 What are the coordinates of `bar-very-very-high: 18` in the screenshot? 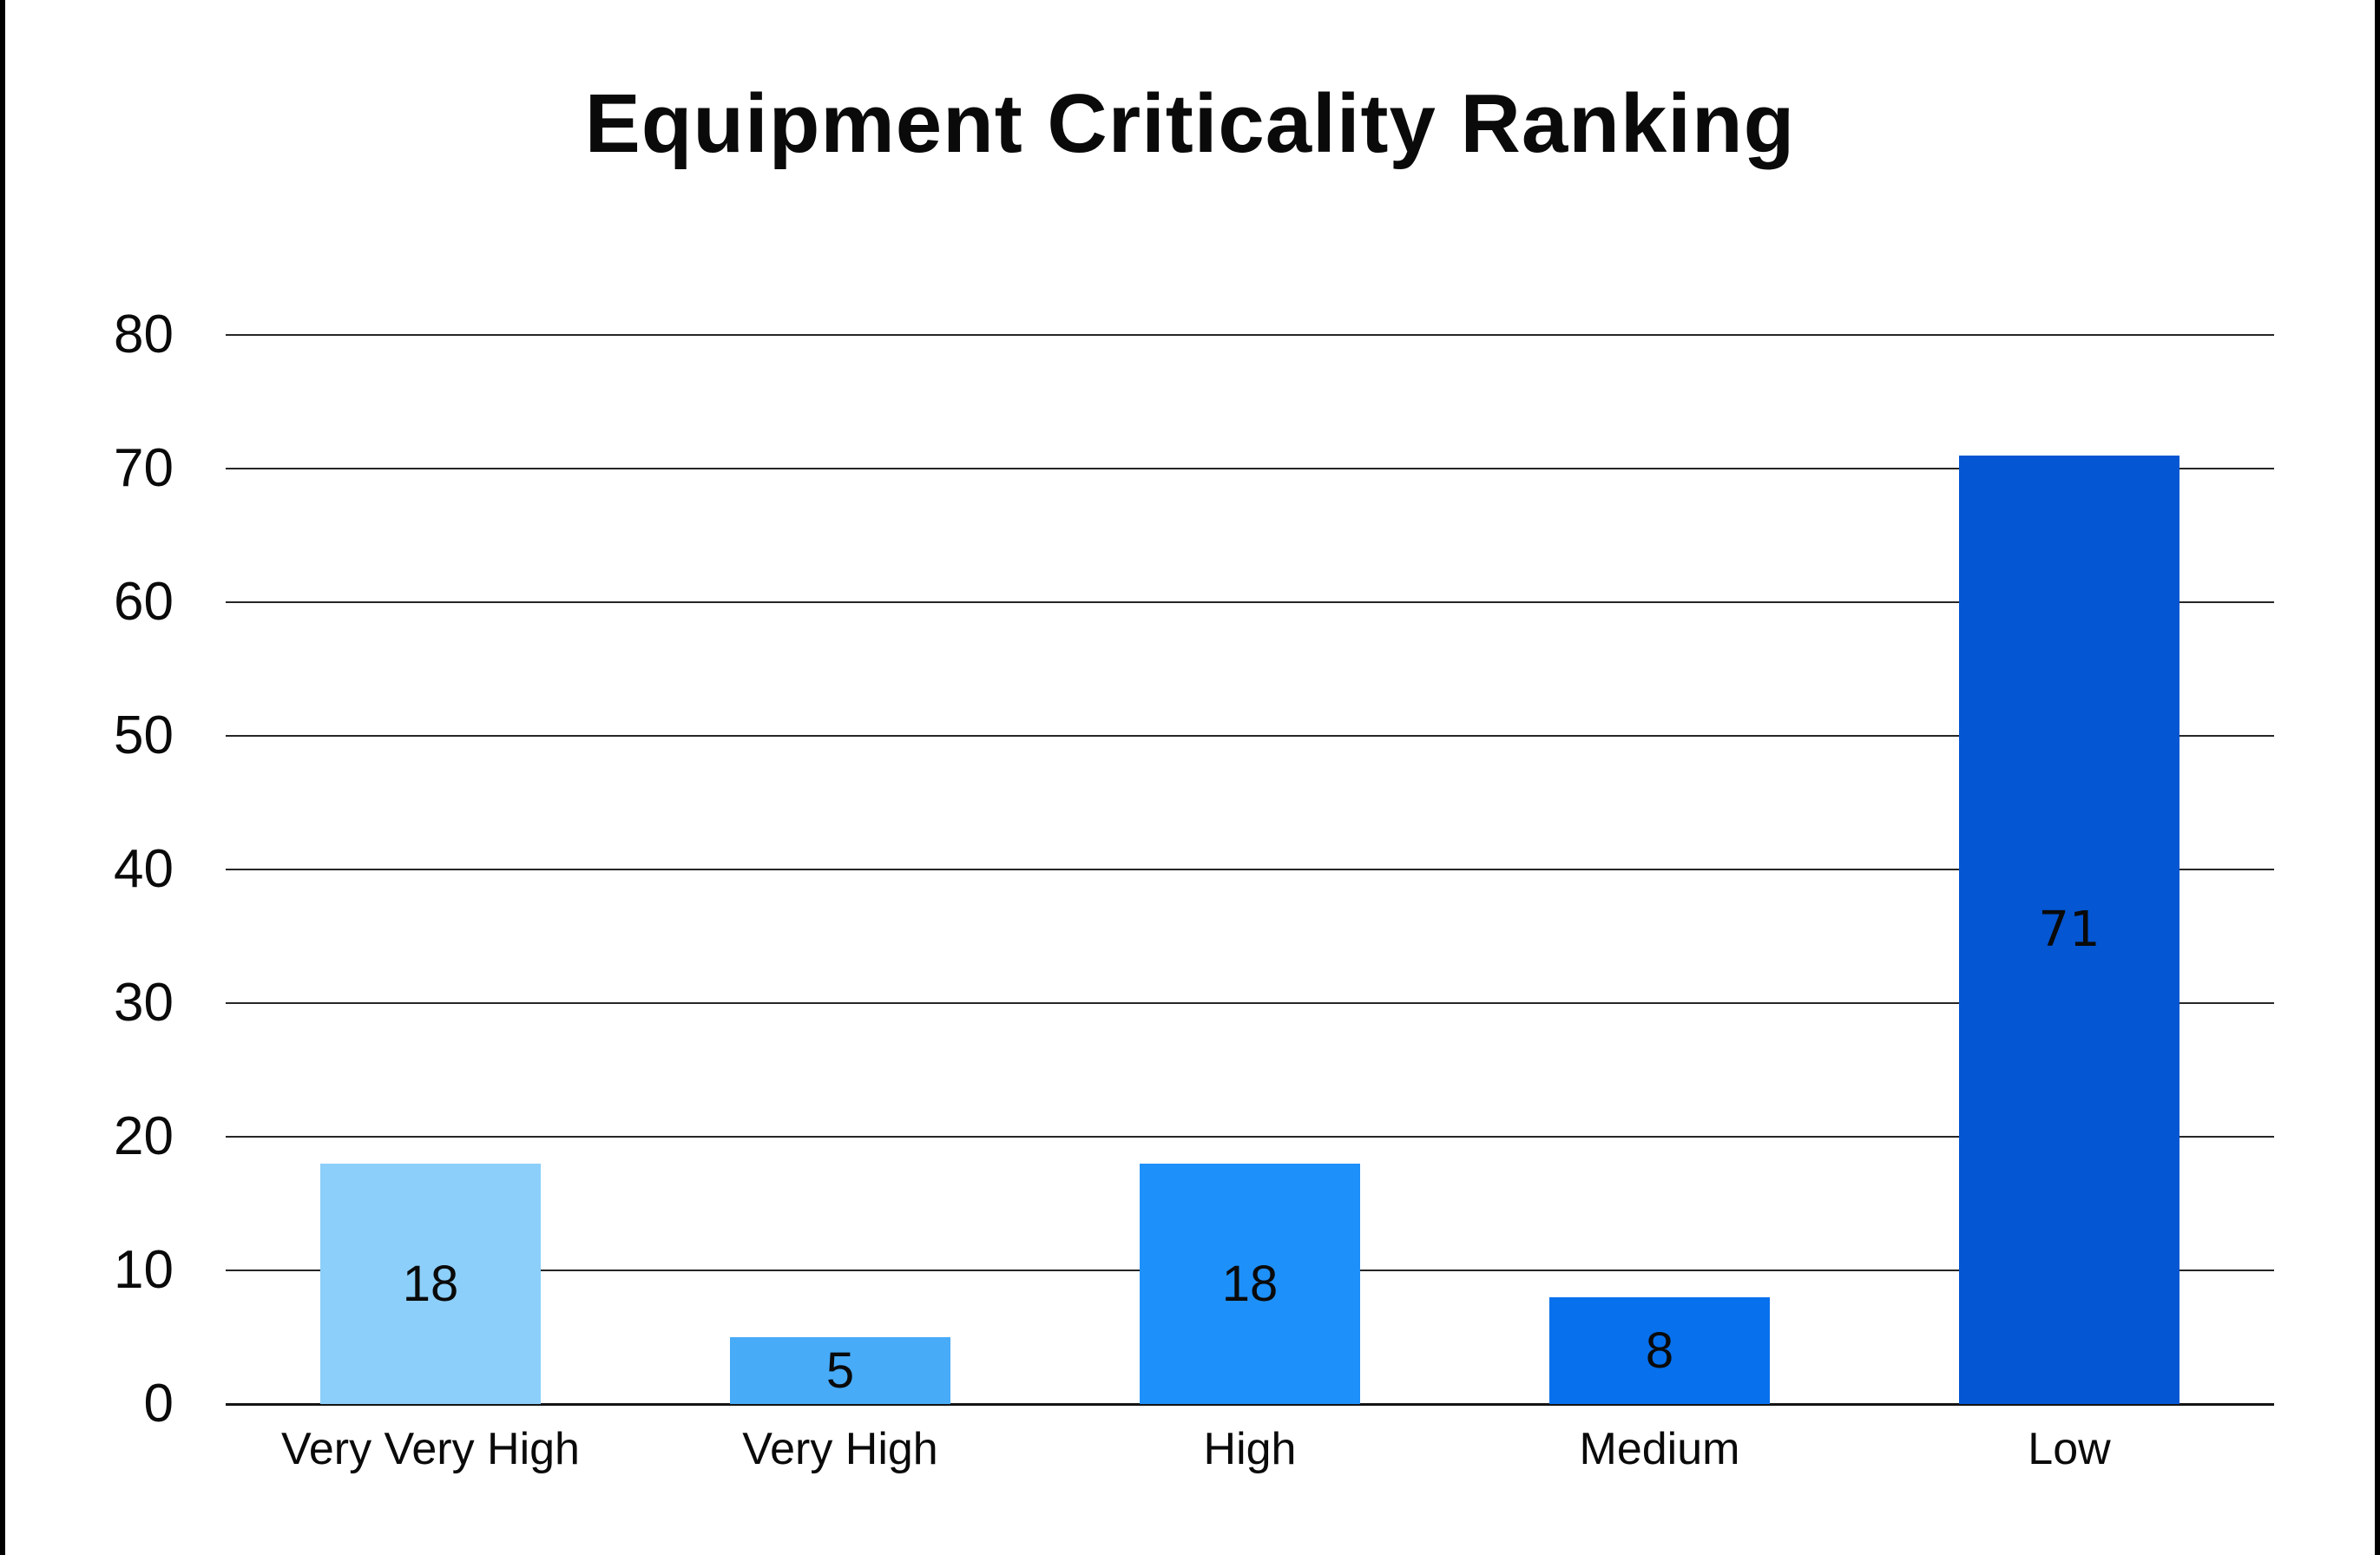 It's located at (430, 1283).